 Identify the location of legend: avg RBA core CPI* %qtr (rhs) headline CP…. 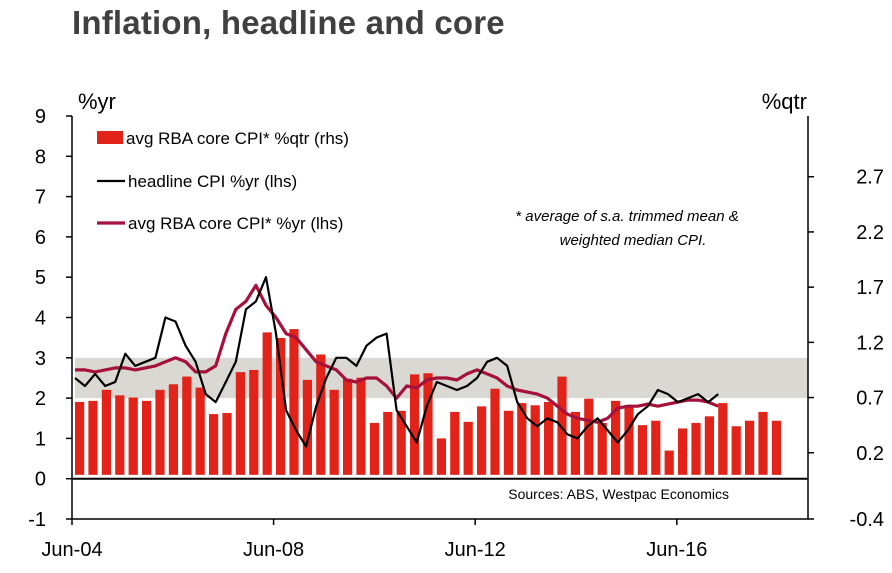
(223, 181).